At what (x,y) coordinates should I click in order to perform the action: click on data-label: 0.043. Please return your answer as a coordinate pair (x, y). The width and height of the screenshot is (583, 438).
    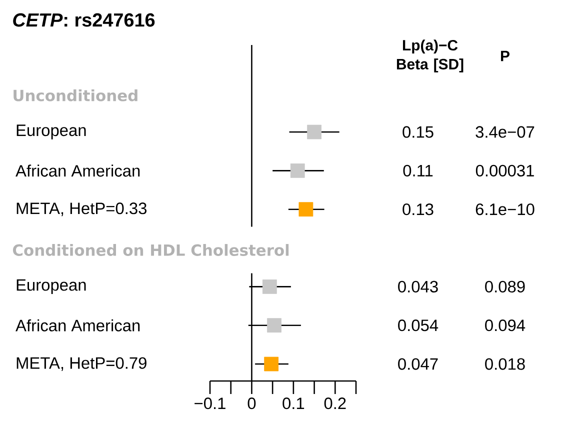
    Looking at the image, I should click on (418, 286).